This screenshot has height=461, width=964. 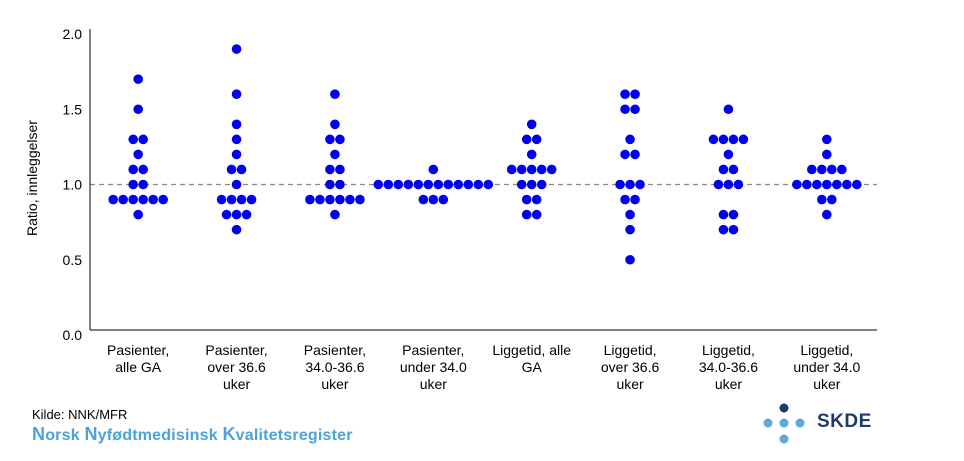 I want to click on registry-name-part: N, so click(x=39, y=434).